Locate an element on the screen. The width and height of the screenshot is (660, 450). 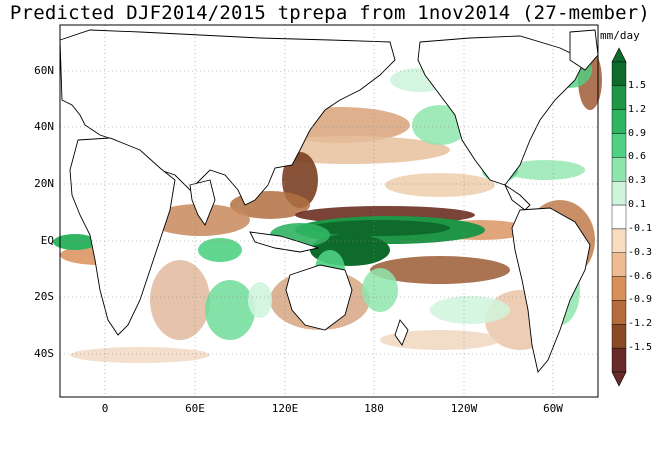
central-america is located at coordinates (517, 197).